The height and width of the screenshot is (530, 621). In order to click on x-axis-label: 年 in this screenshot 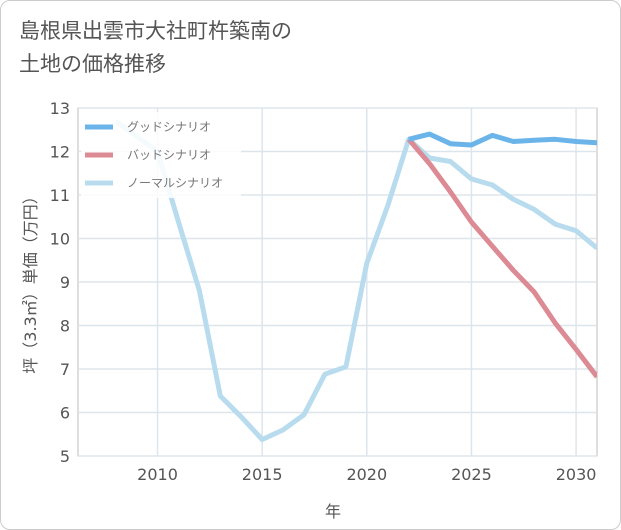, I will do `click(332, 511)`.